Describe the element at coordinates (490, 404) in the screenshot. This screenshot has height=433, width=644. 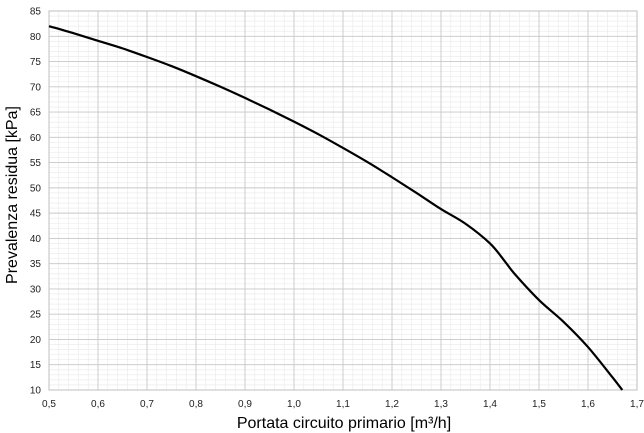
I see `x-tick-label: 1,4` at that location.